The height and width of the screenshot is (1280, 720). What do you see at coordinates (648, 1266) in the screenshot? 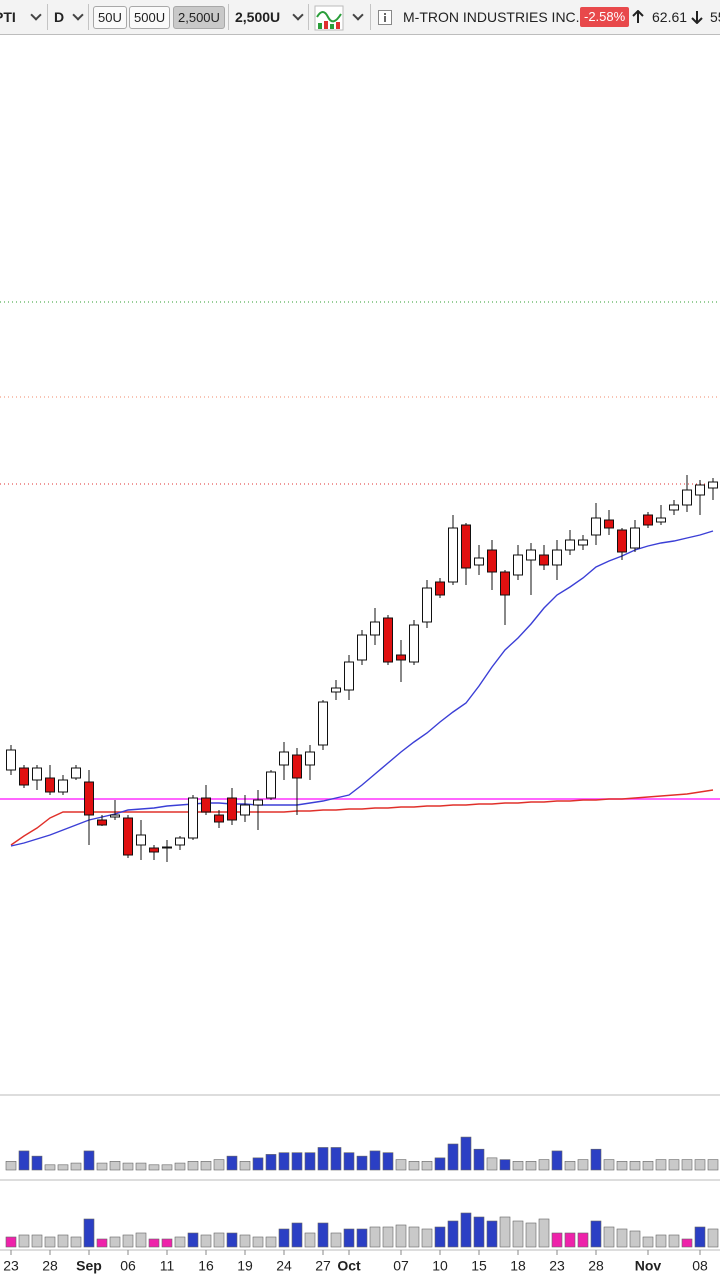
I see `x-tick-label: Nov` at bounding box center [648, 1266].